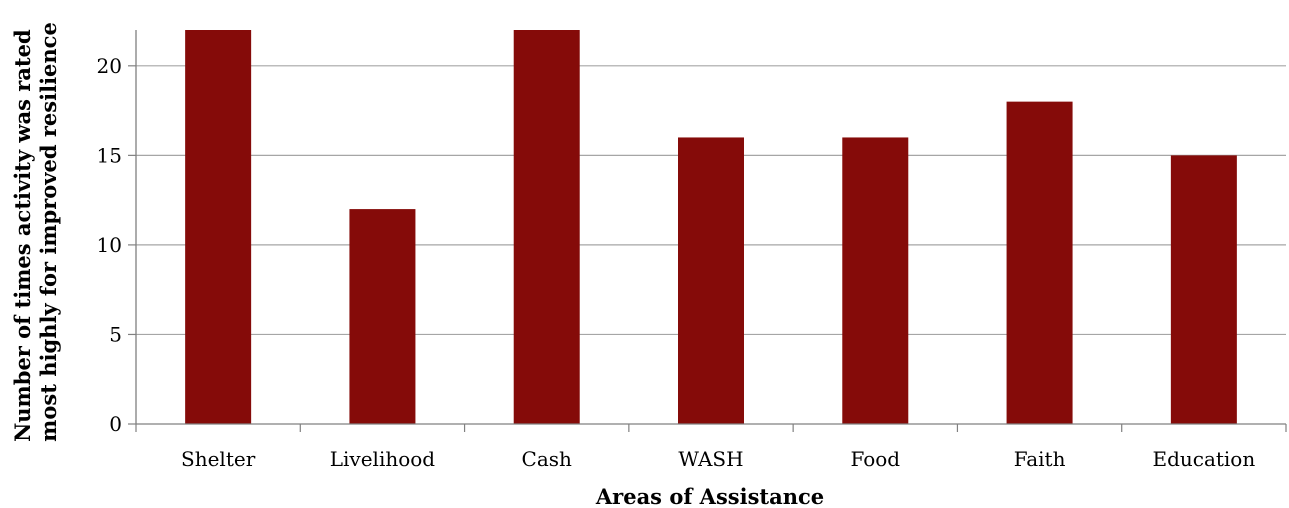 The height and width of the screenshot is (508, 1289). What do you see at coordinates (48, 232) in the screenshot?
I see `y-axis-title-line-2: most highly for improved resilience` at bounding box center [48, 232].